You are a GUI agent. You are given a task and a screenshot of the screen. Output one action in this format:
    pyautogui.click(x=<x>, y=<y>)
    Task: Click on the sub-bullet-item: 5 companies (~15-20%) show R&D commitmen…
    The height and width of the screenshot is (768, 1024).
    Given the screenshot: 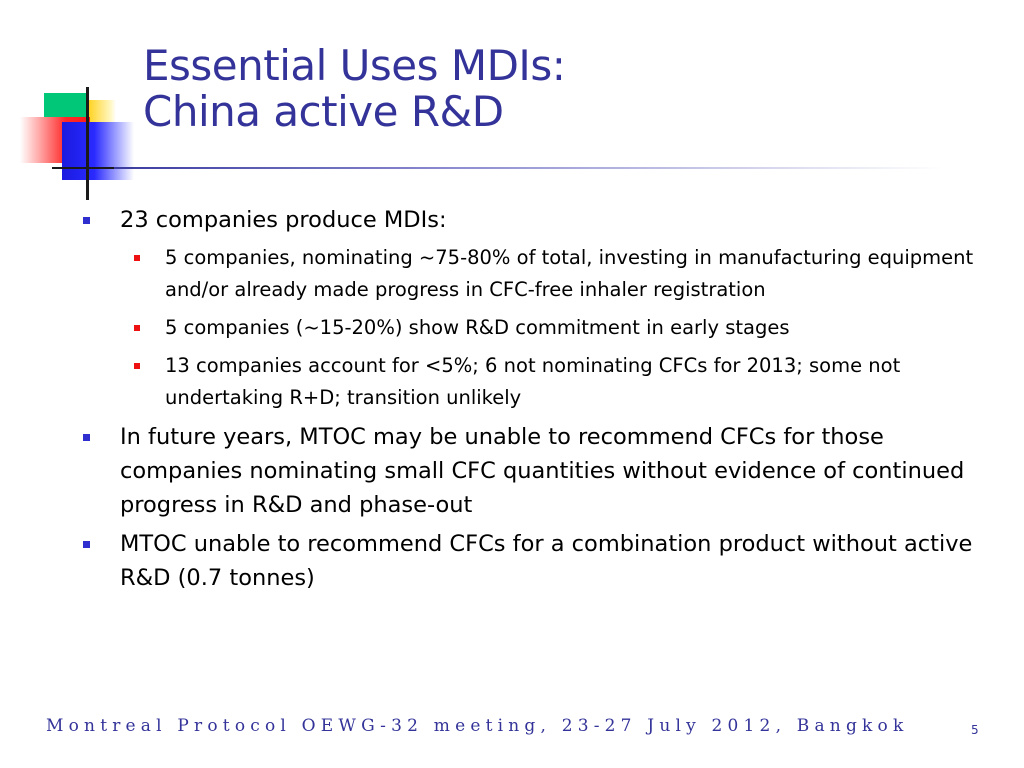 What is the action you would take?
    pyautogui.click(x=533, y=328)
    